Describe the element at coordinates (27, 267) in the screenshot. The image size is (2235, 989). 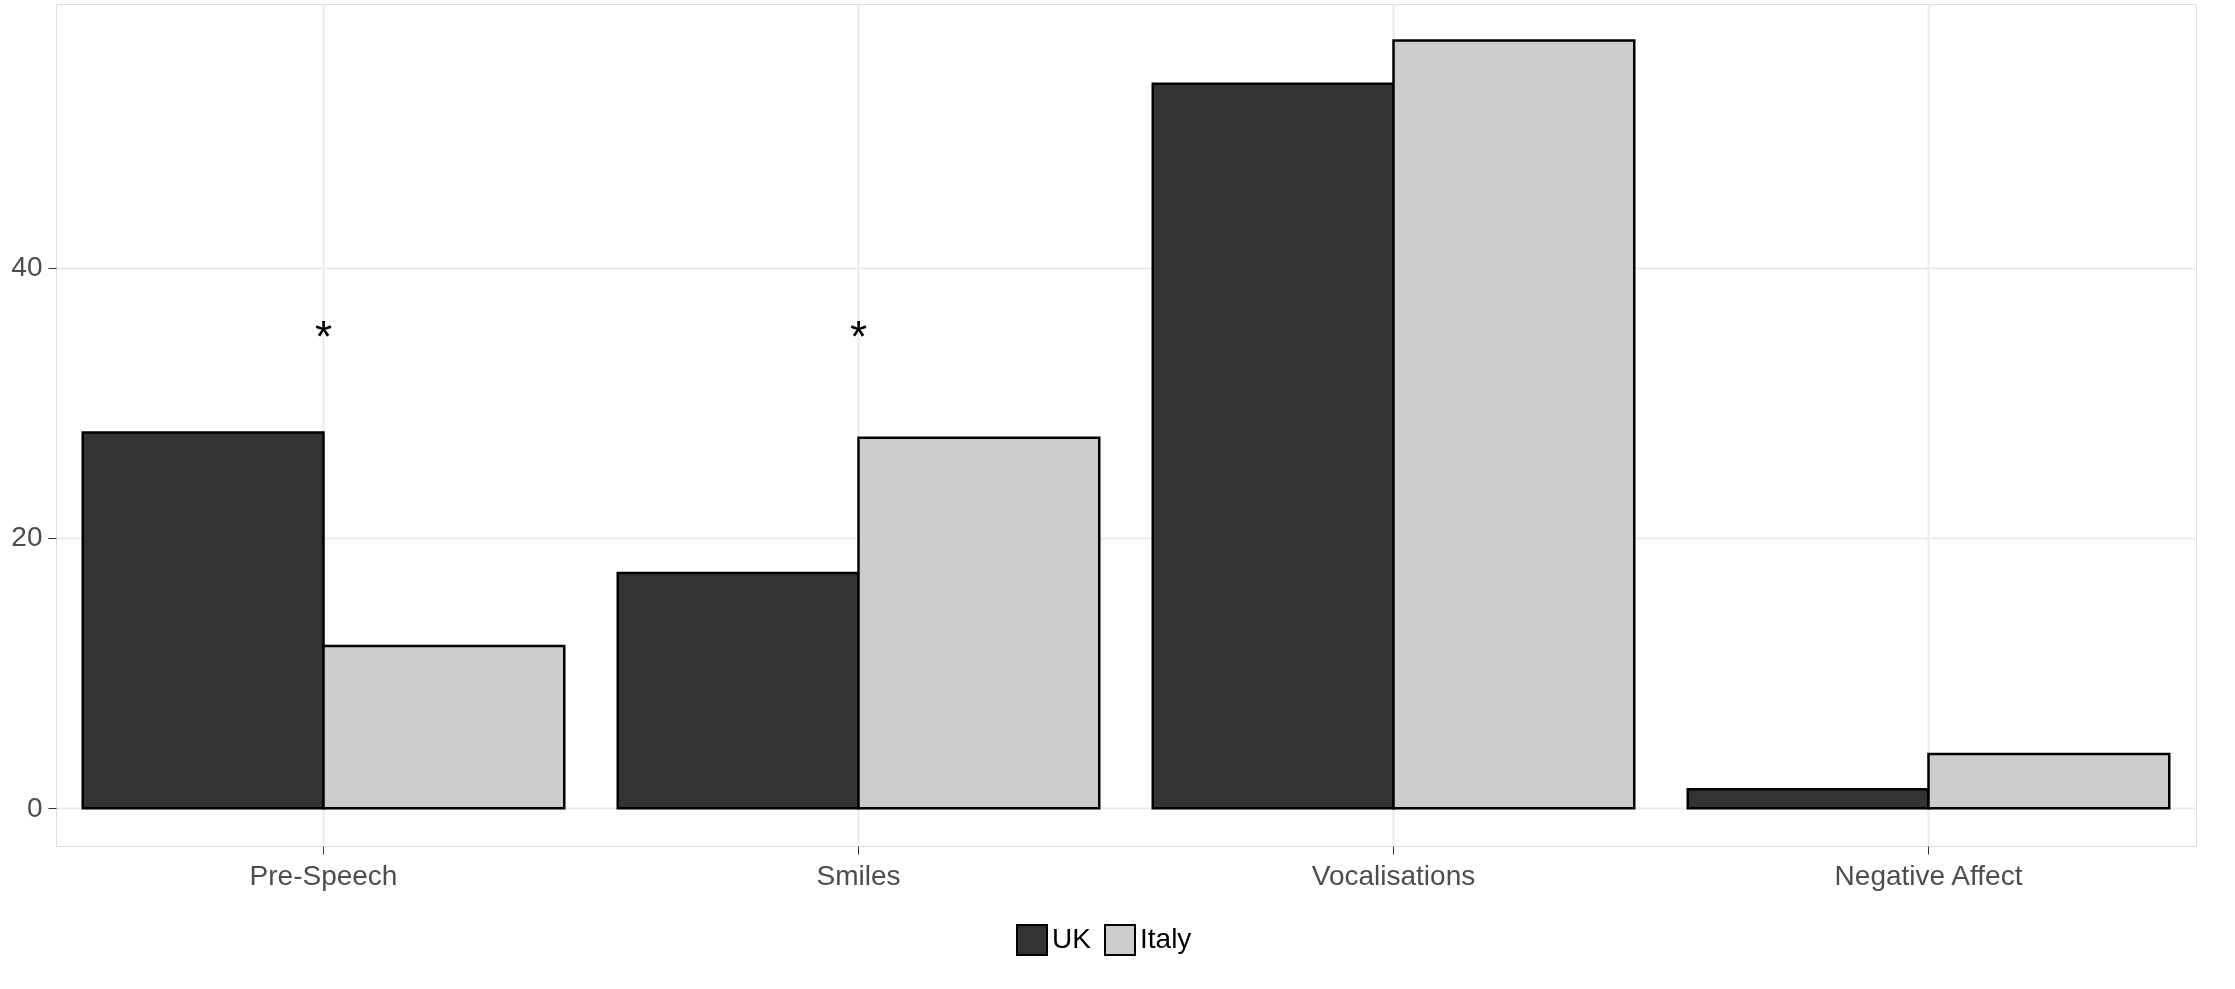
I see `y-tick-label: 40` at that location.